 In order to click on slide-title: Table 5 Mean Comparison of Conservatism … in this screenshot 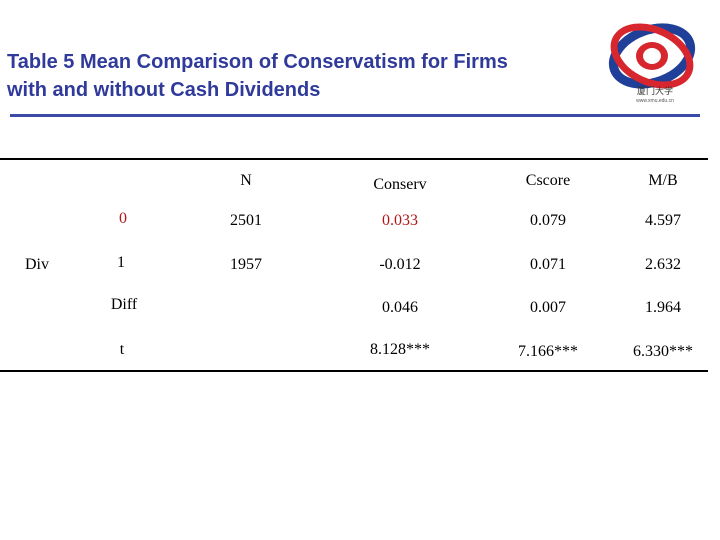, I will do `click(317, 76)`.